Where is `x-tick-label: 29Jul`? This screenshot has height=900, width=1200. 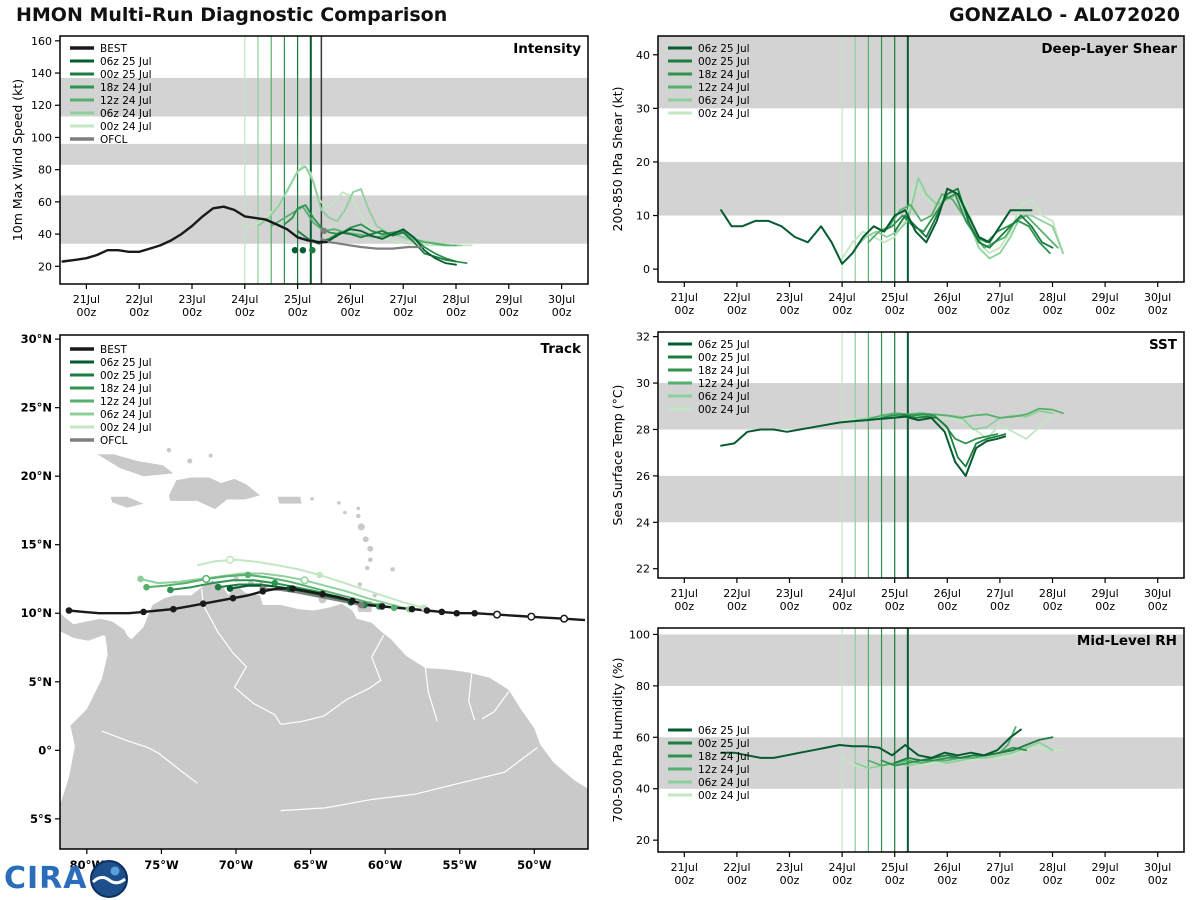 x-tick-label: 29Jul is located at coordinates (1104, 297).